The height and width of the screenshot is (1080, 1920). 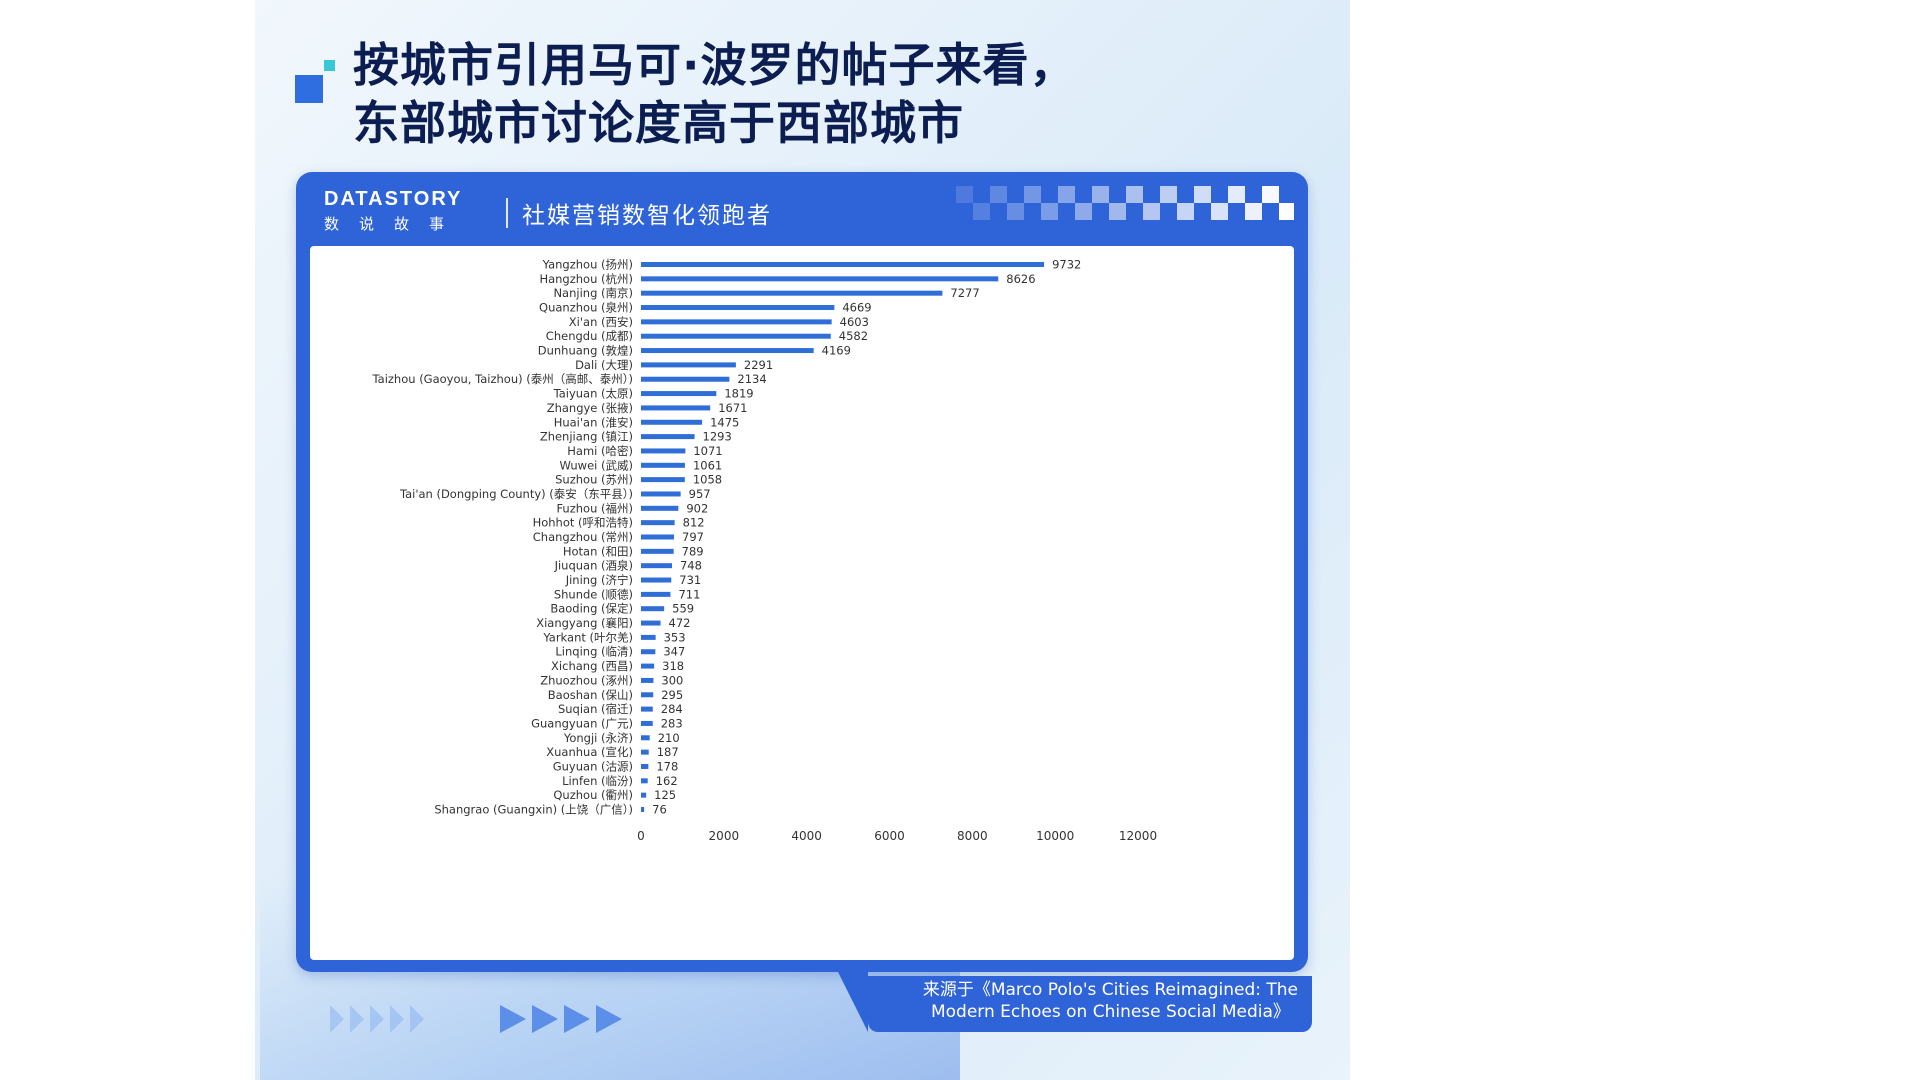 What do you see at coordinates (717, 437) in the screenshot?
I see `data-label: 1293` at bounding box center [717, 437].